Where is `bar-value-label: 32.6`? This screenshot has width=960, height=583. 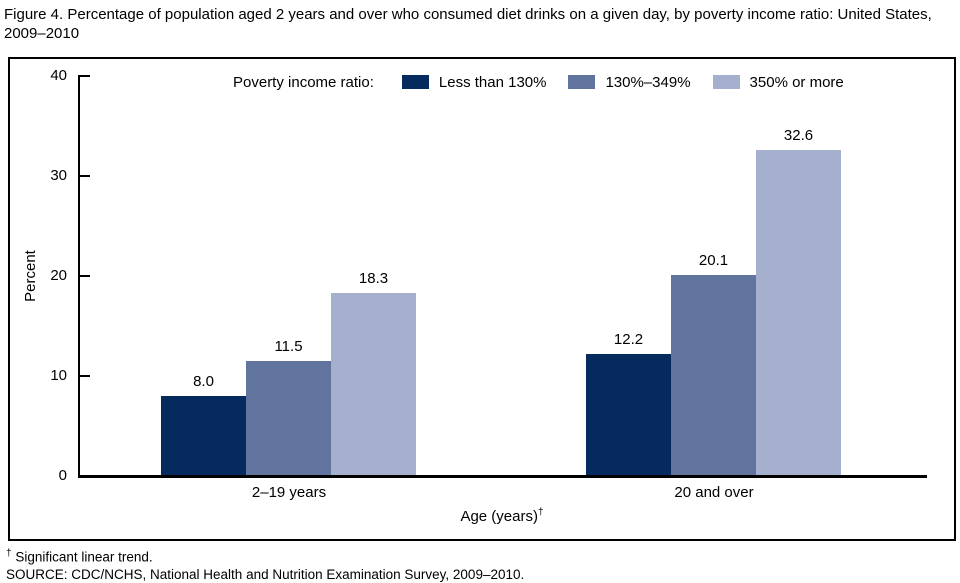
bar-value-label: 32.6 is located at coordinates (798, 135).